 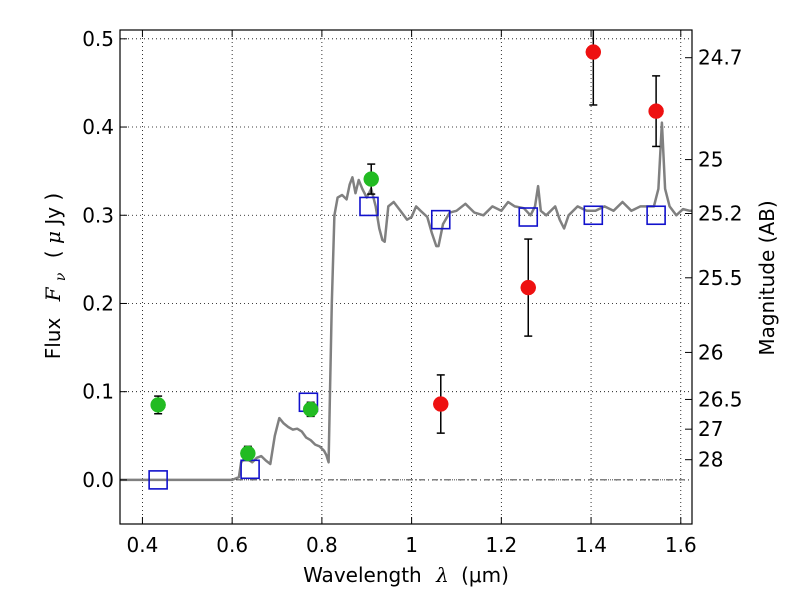 What do you see at coordinates (53, 339) in the screenshot?
I see `y-axis-label-prefix: Flux` at bounding box center [53, 339].